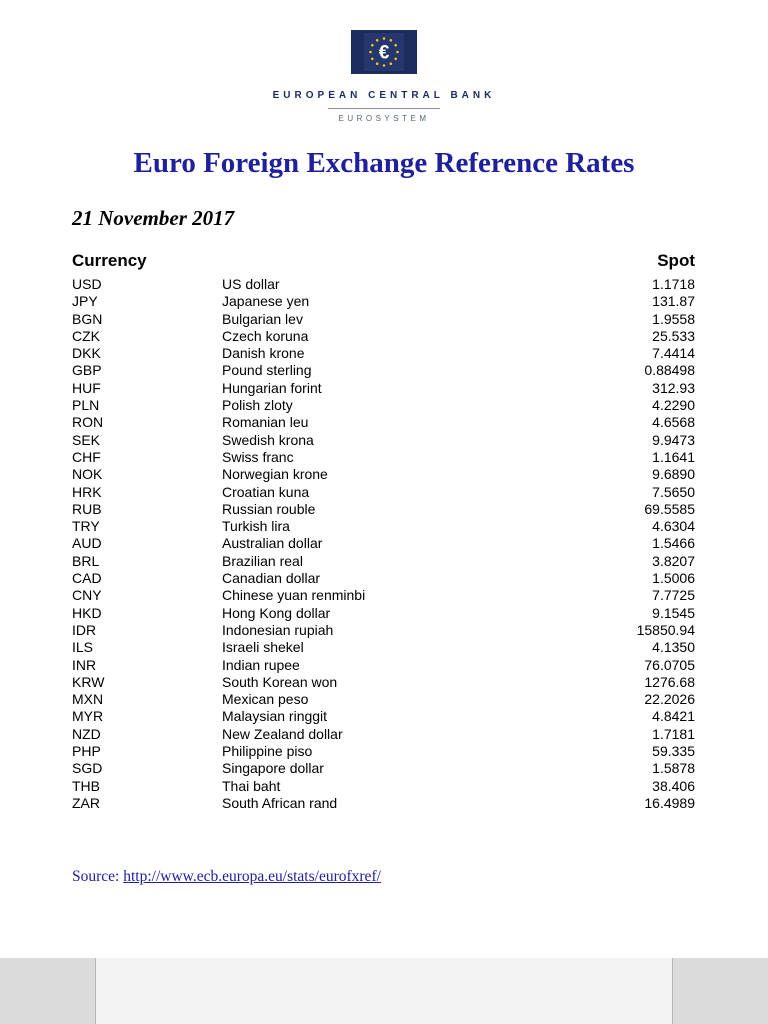 This screenshot has height=1024, width=768. I want to click on currency-code: IDR, so click(84, 629).